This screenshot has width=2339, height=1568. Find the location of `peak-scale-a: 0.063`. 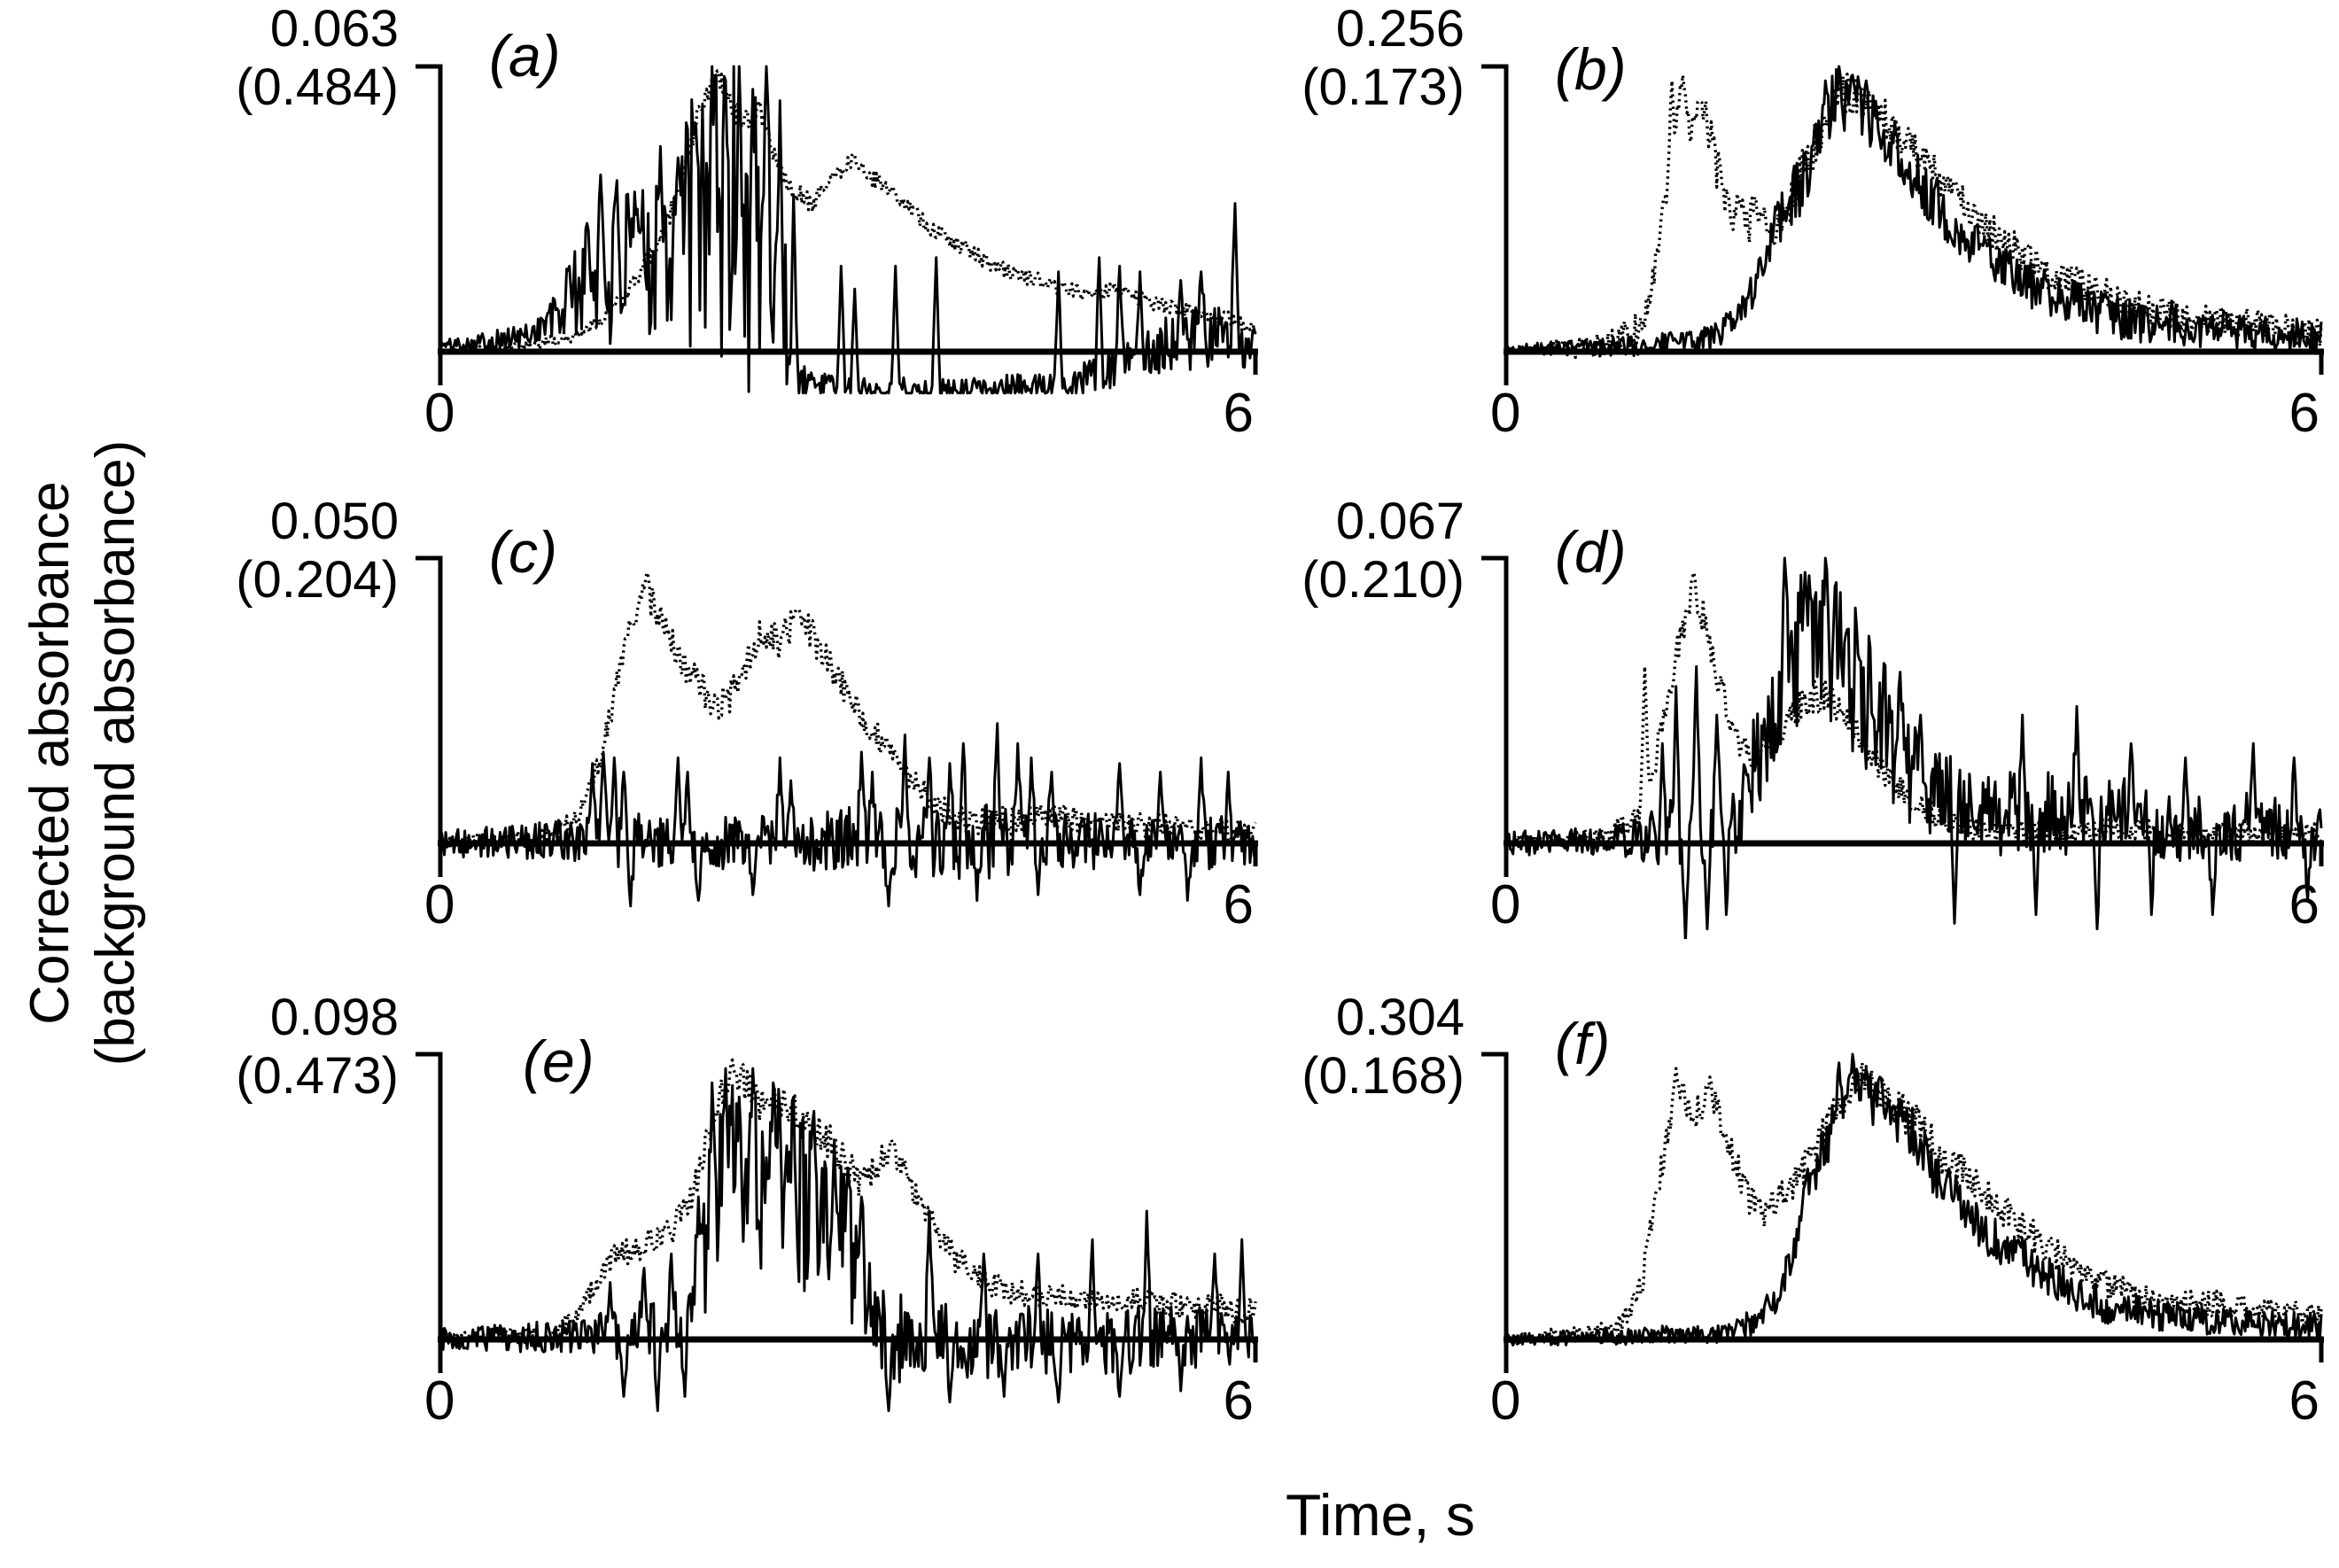

peak-scale-a: 0.063 is located at coordinates (334, 29).